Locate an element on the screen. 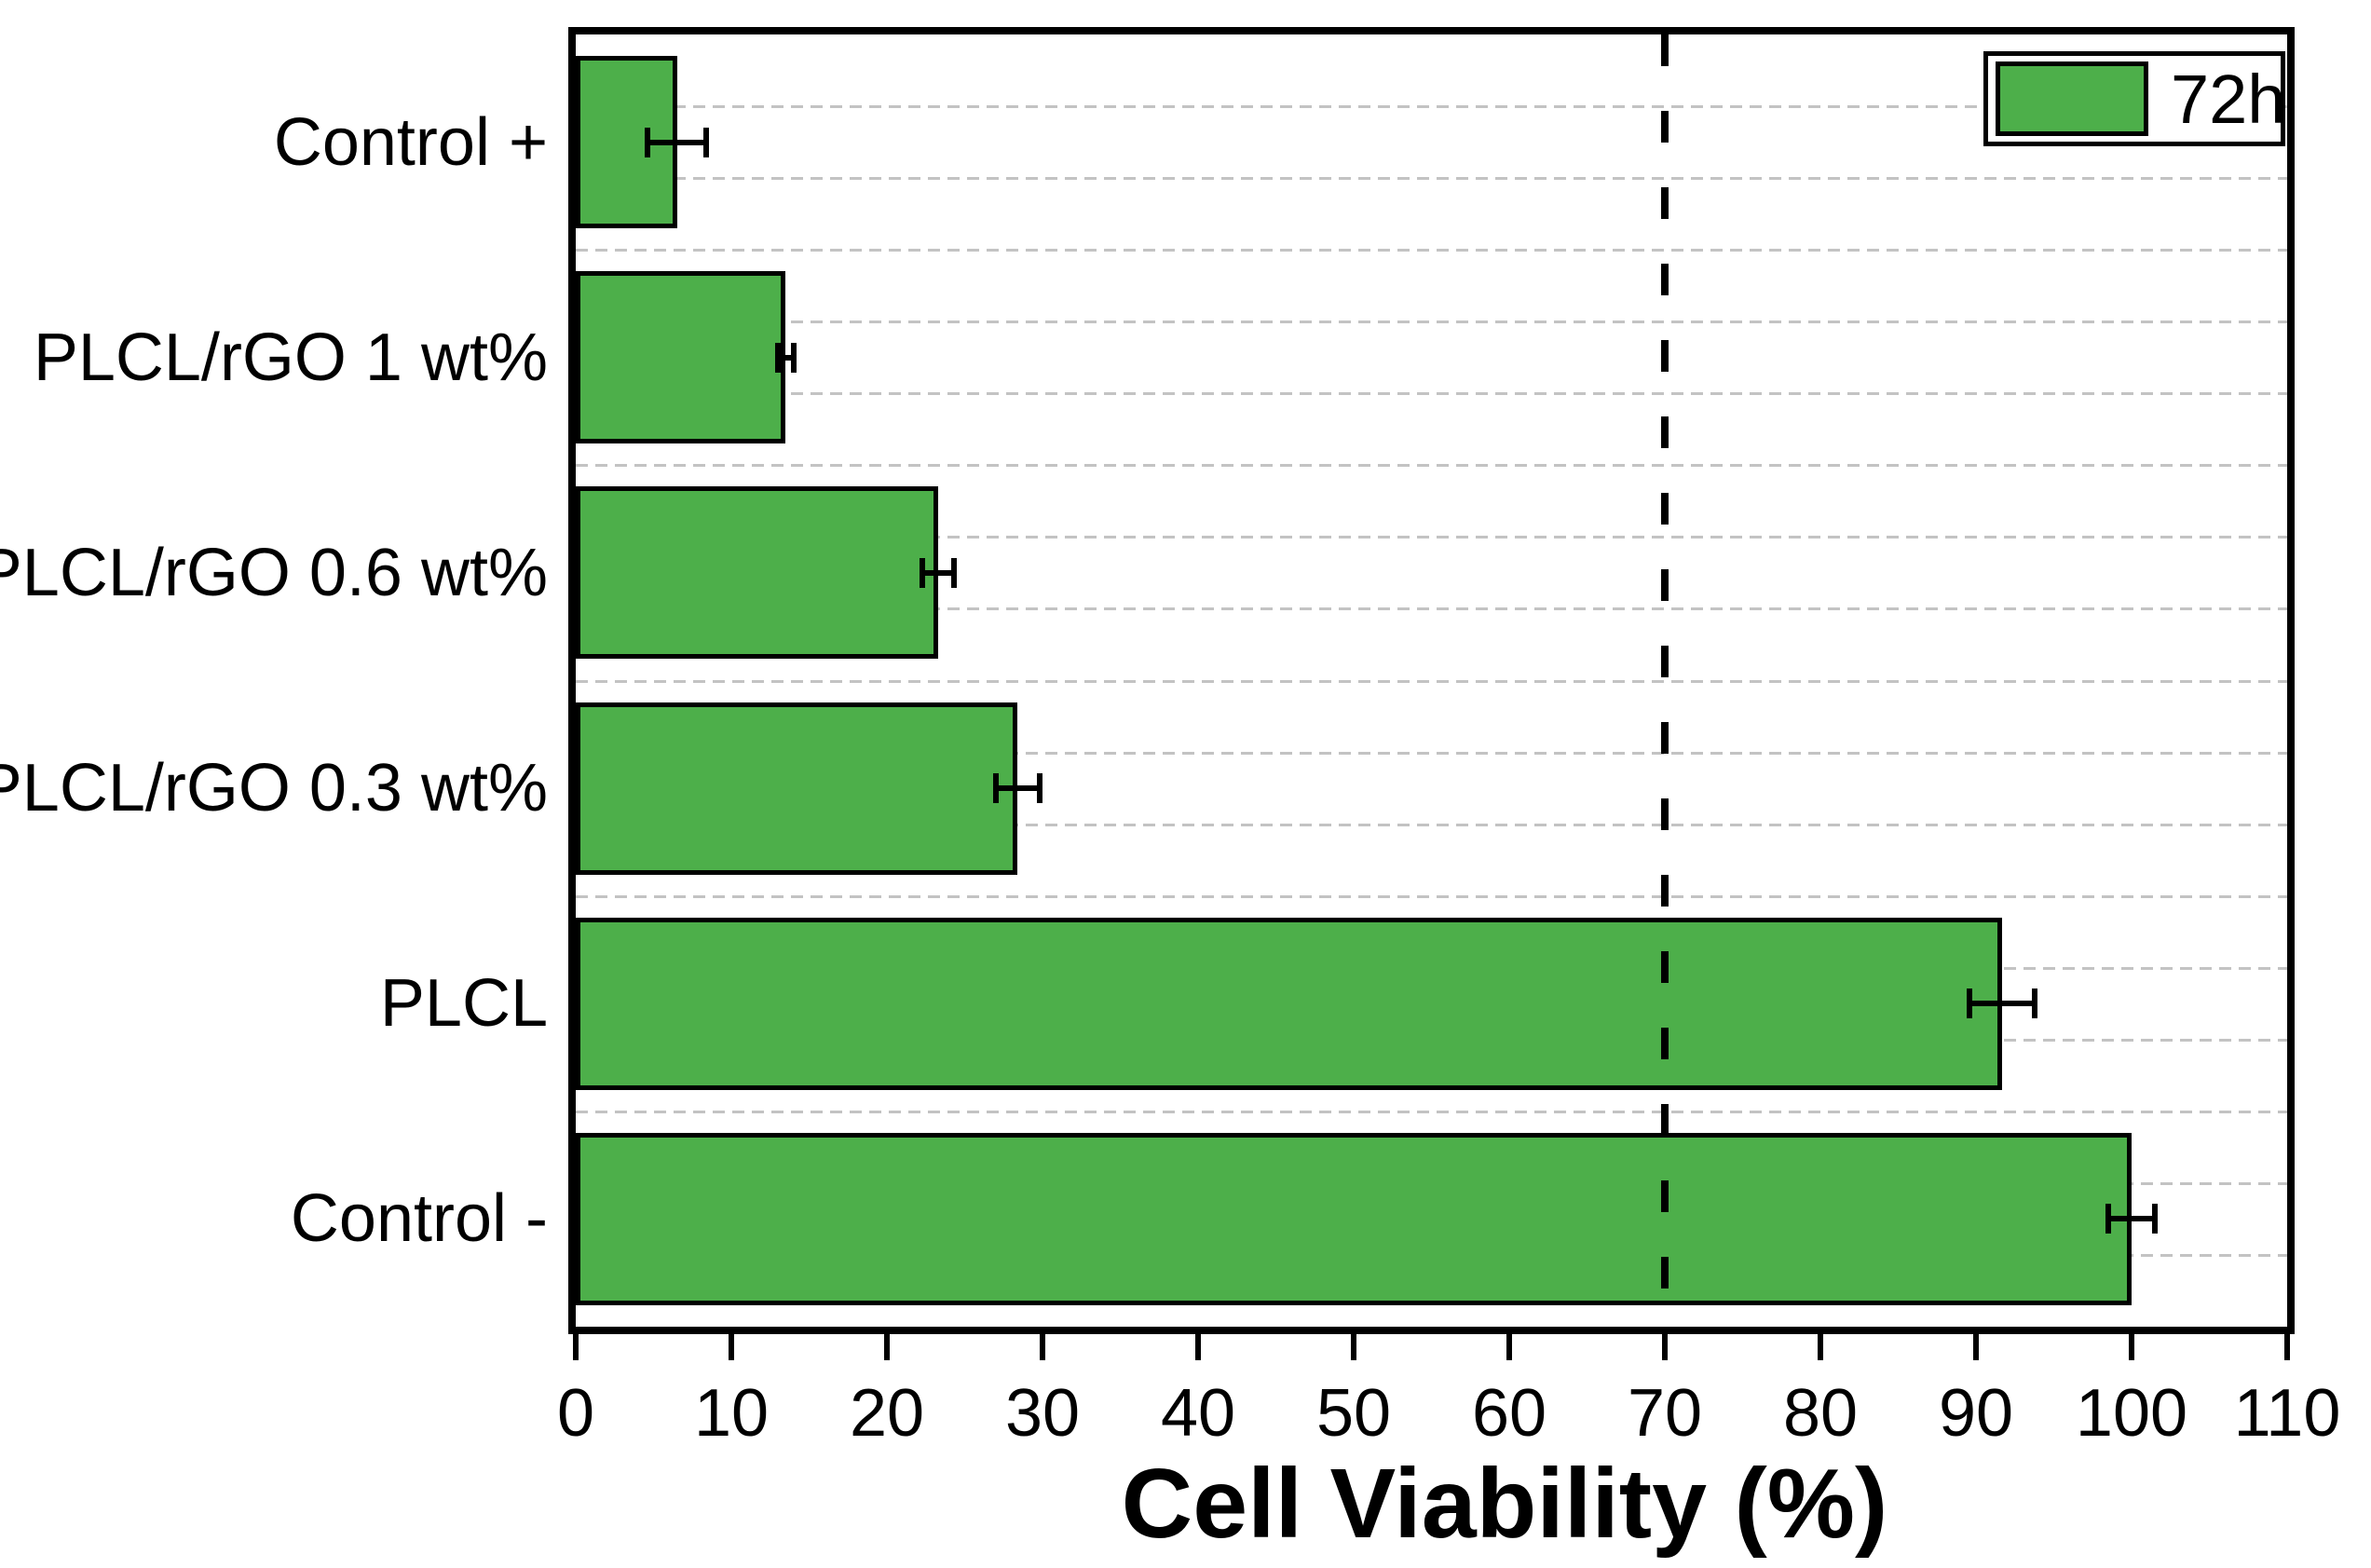 This screenshot has height=1568, width=2371. reference-line-70pct is located at coordinates (1665, 680).